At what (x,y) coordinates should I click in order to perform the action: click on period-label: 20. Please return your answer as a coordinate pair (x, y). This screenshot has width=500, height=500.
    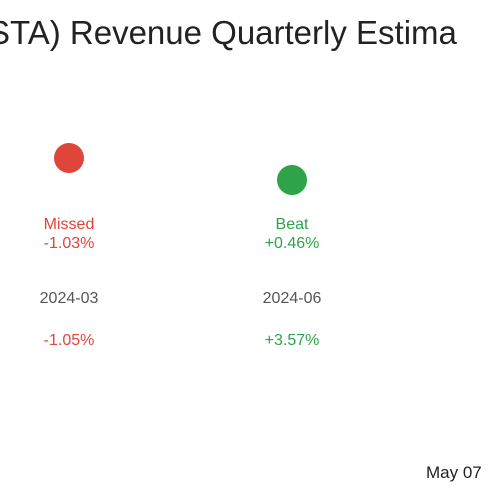
    Looking at the image, I should click on (472, 299).